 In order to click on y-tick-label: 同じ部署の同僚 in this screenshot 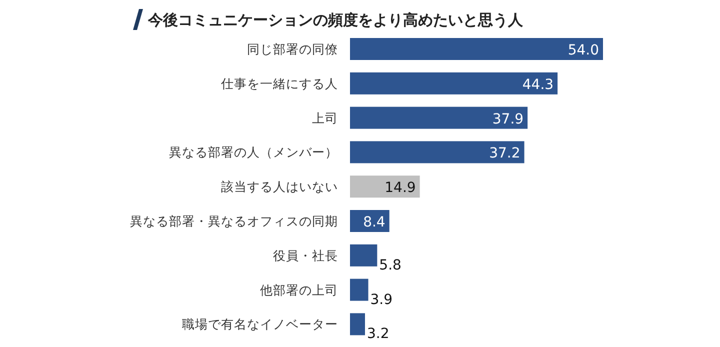, I will do `click(292, 49)`.